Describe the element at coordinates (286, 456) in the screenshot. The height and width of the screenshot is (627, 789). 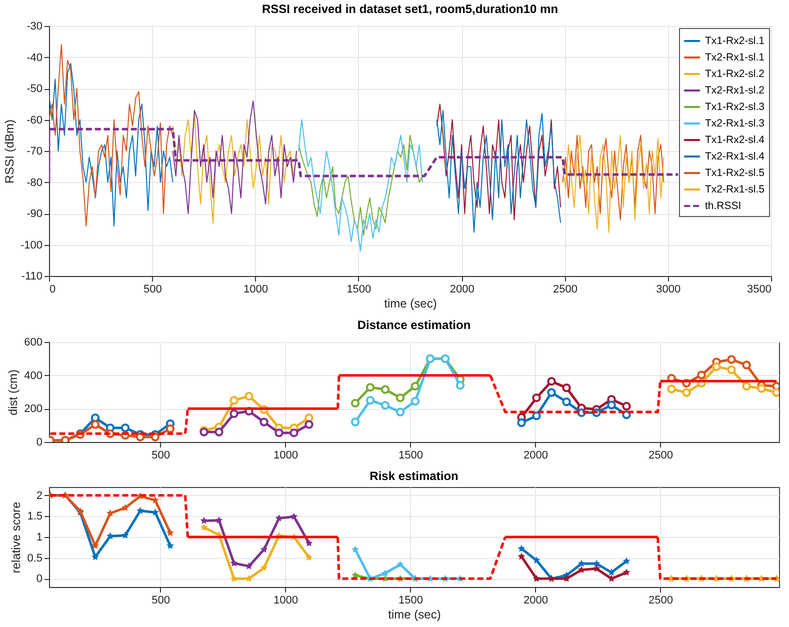
I see `x-tick-label: 1000` at that location.